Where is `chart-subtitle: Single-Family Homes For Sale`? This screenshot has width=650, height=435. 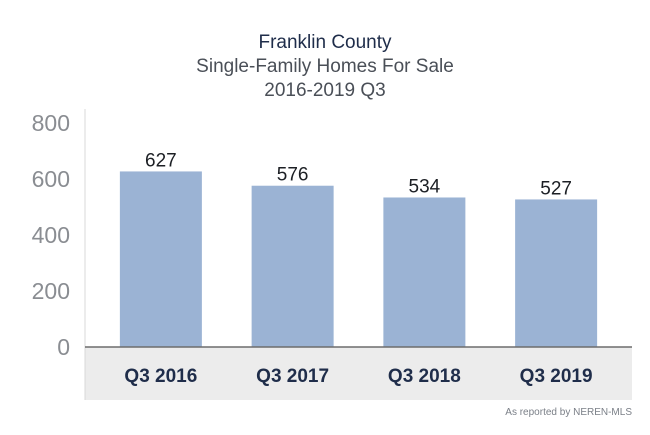 chart-subtitle: Single-Family Homes For Sale is located at coordinates (325, 66).